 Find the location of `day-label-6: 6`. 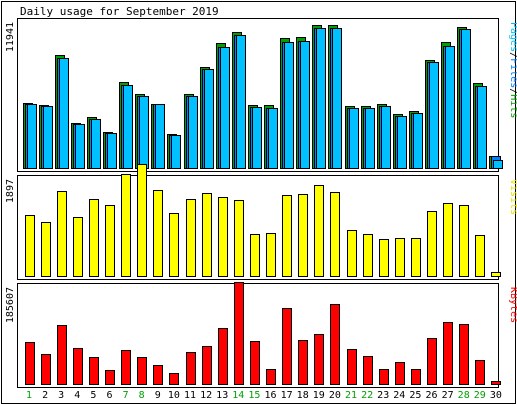

day-label-6: 6 is located at coordinates (109, 395).